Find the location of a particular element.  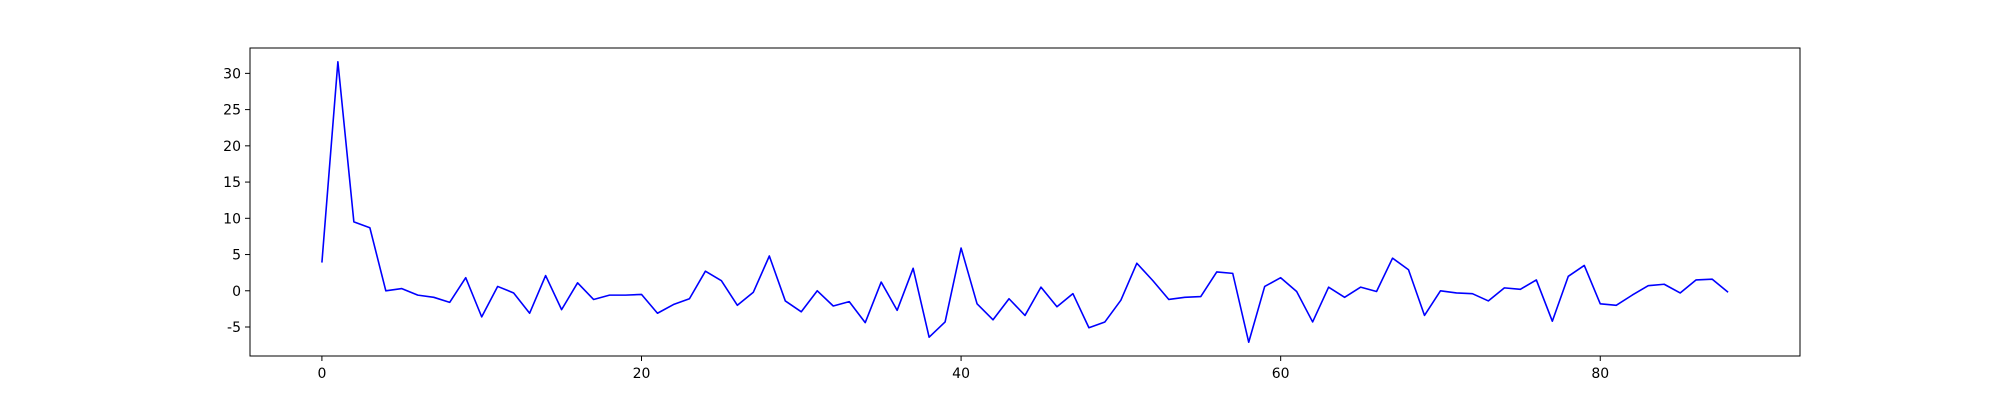

y-tick-label: 0 is located at coordinates (236, 292).